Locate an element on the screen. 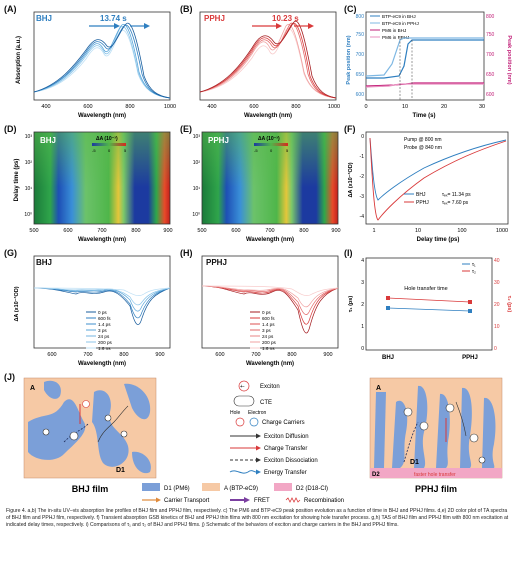 This screenshot has height=567, width=517. chart-text-48: 200 ps is located at coordinates (105, 342).